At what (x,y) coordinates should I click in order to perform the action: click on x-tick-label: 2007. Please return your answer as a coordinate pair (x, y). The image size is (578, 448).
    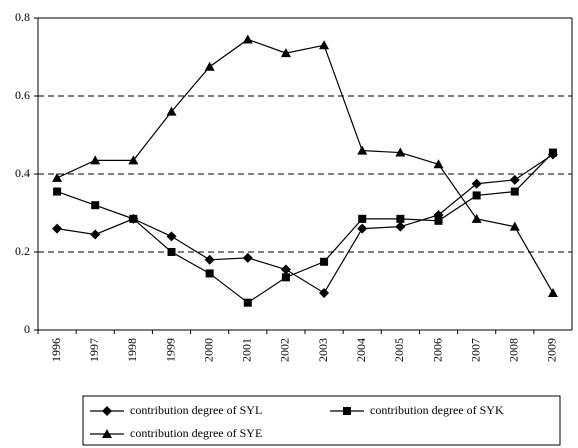
    Looking at the image, I should click on (475, 350).